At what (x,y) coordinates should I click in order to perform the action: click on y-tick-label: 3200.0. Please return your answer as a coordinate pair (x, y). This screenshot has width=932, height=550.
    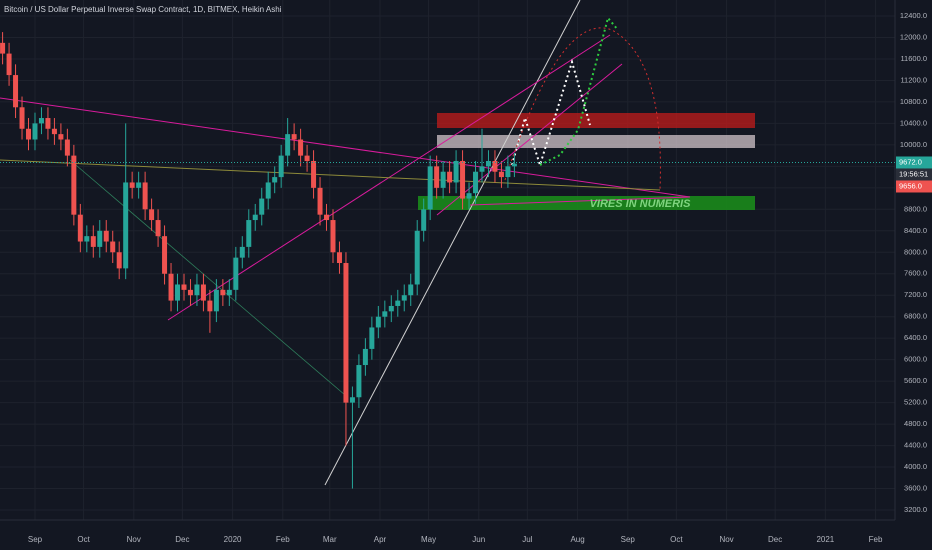
    Looking at the image, I should click on (915, 509).